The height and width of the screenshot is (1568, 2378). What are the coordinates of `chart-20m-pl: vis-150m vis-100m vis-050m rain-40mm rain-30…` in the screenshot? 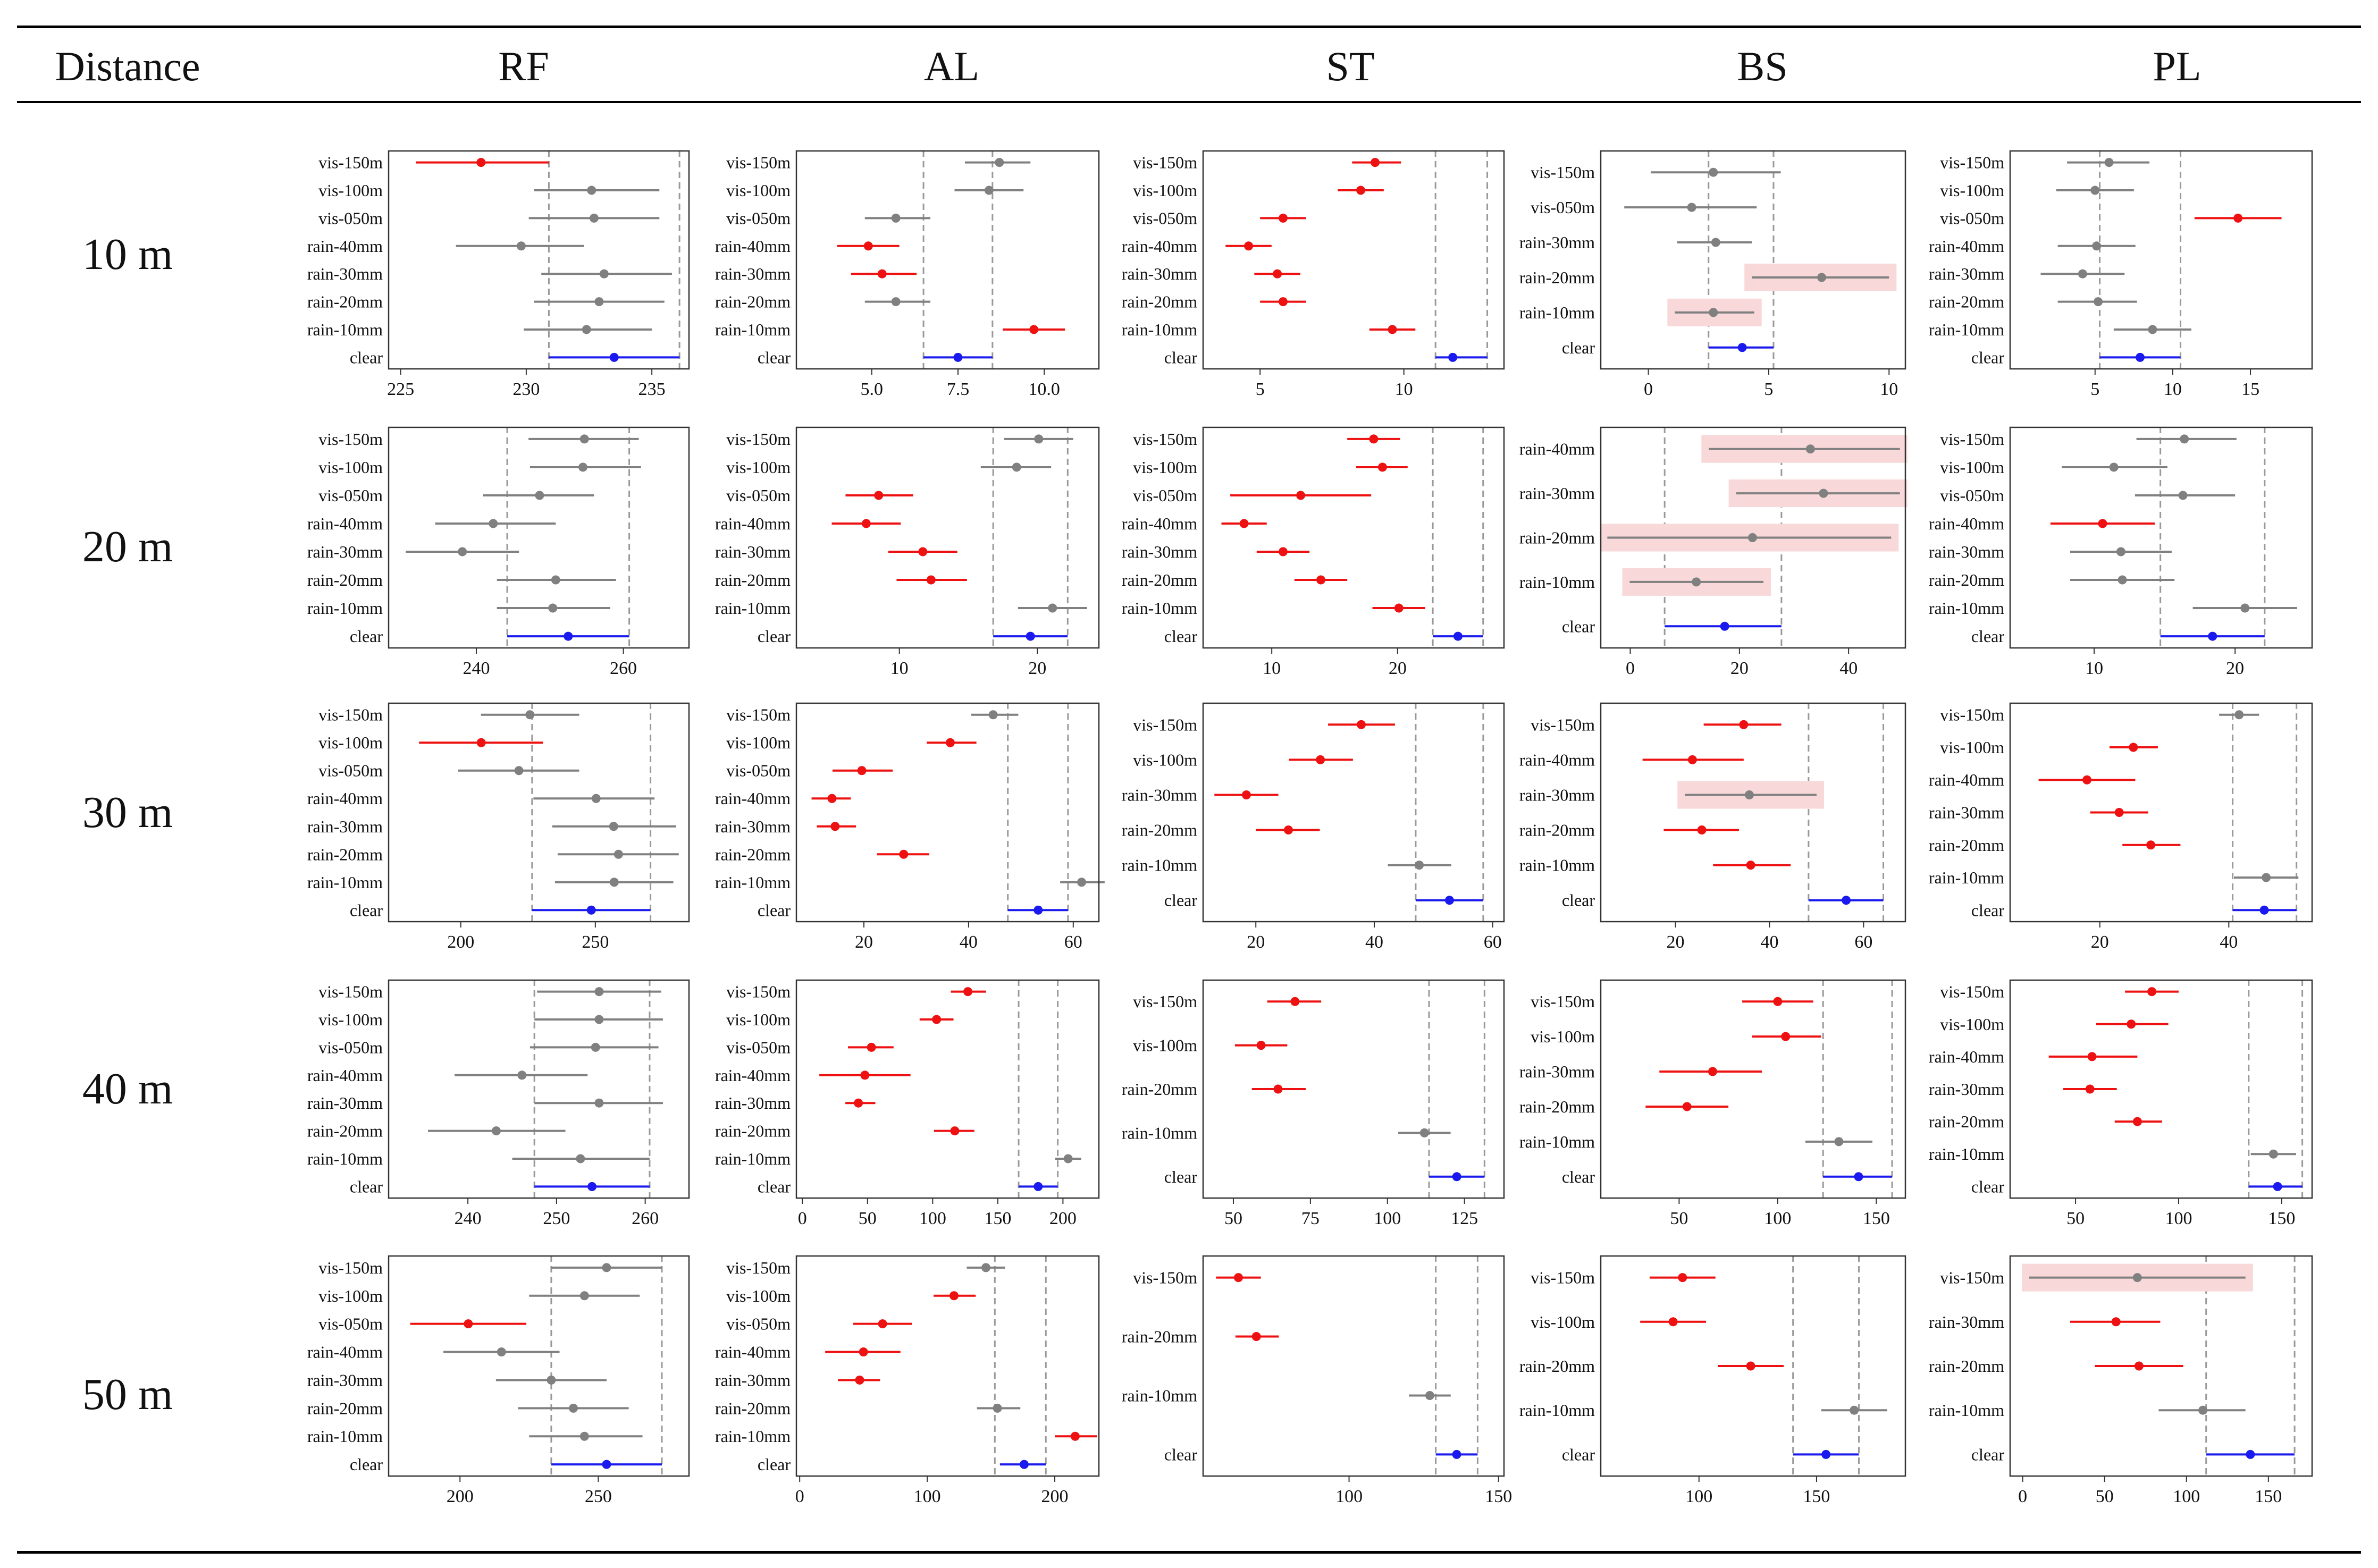 It's located at (2121, 552).